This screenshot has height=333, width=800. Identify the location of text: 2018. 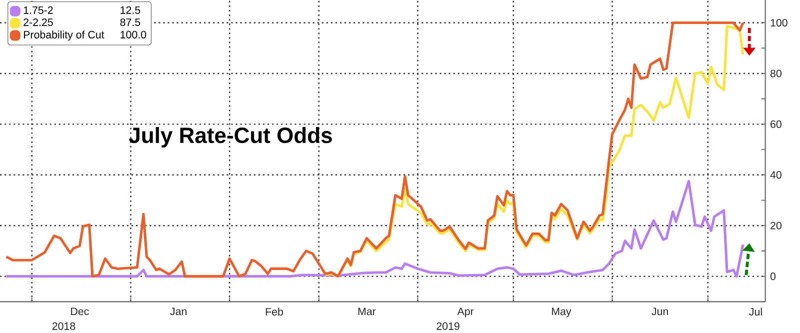
(64, 326).